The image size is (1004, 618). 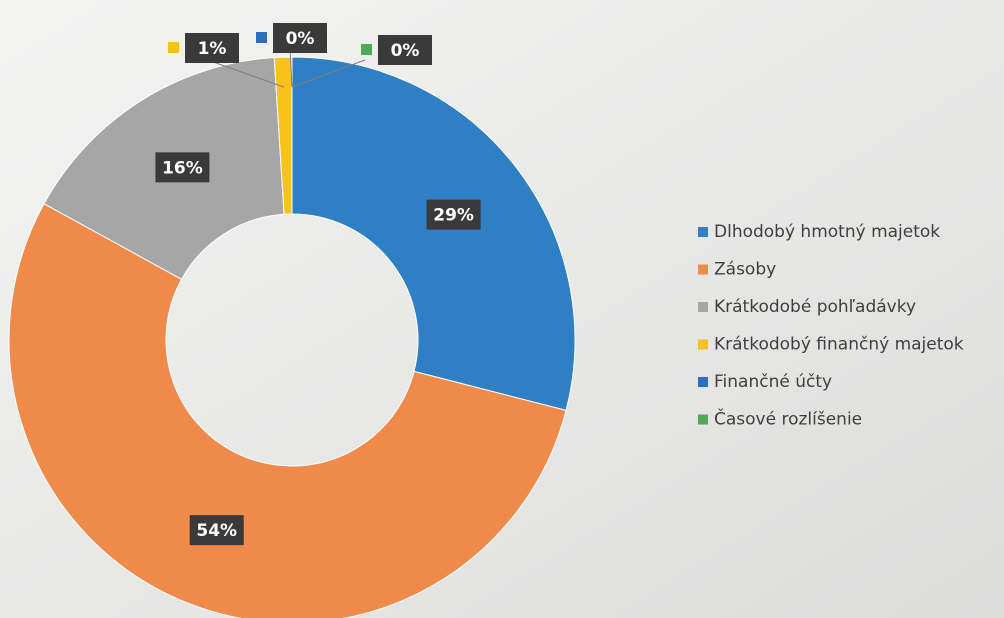 I want to click on value-label: 29%, so click(x=453, y=216).